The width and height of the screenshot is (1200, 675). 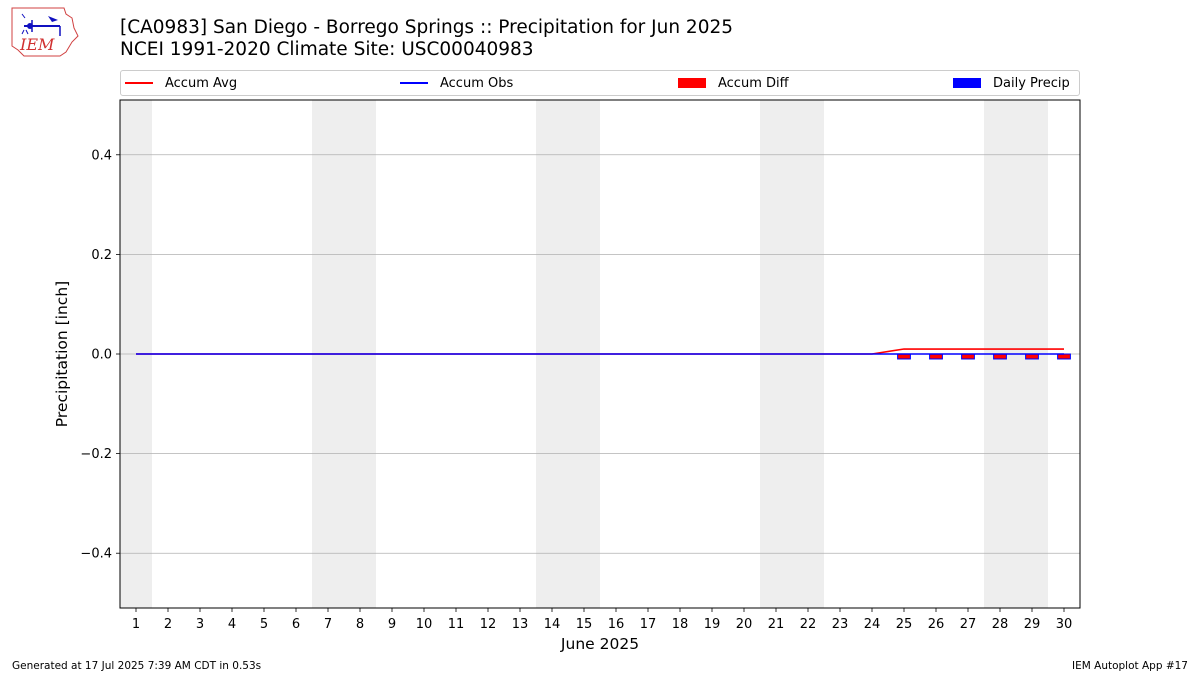 I want to click on y-axis-label: Precipitation [inch], so click(x=62, y=354).